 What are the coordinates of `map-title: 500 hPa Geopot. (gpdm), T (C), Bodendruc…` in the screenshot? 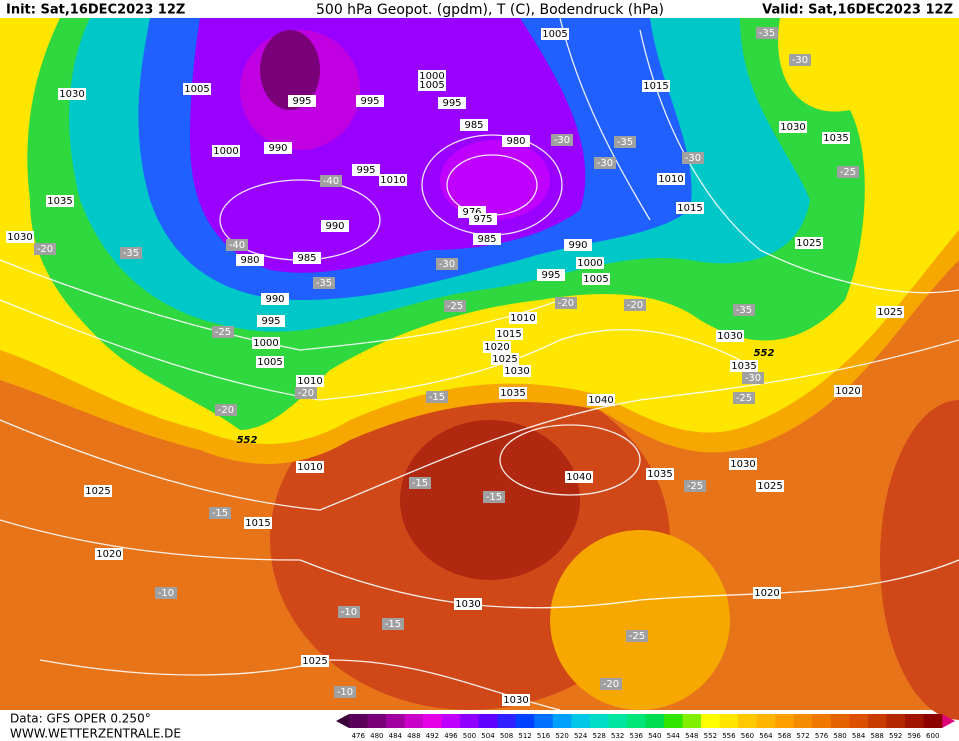 It's located at (490, 10).